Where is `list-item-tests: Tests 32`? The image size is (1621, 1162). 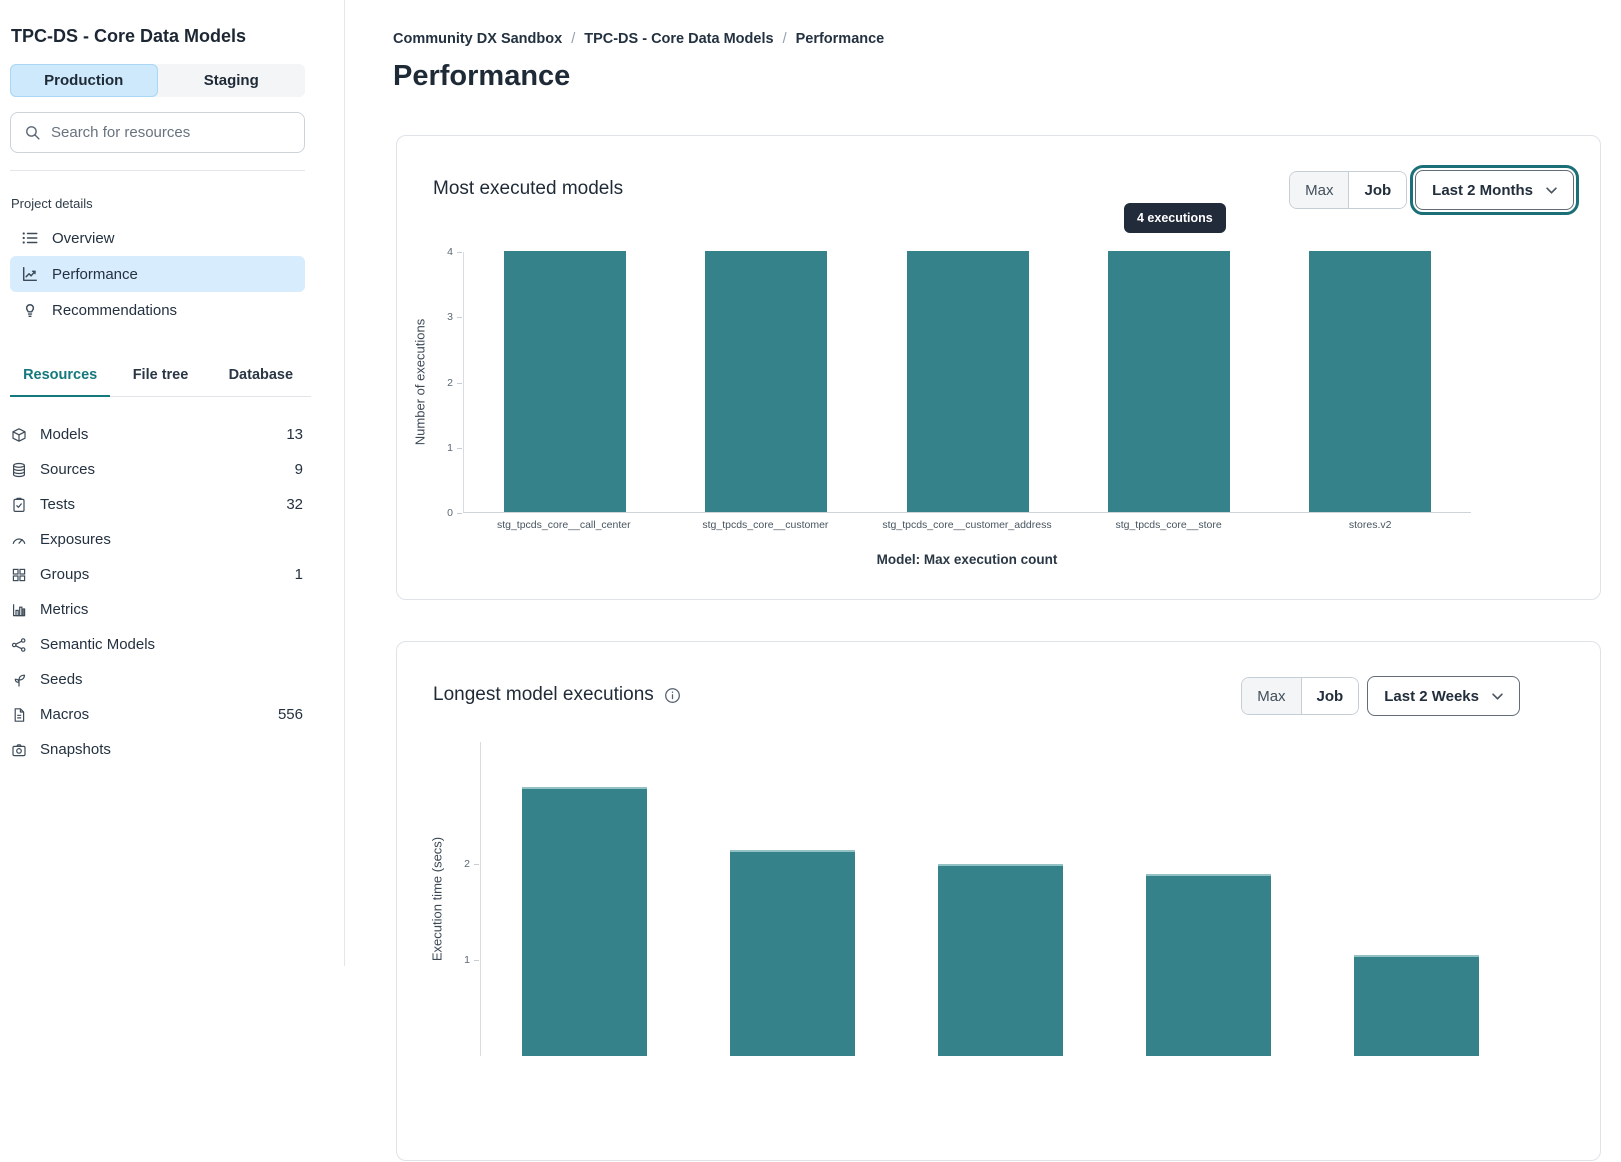 list-item-tests: Tests 32 is located at coordinates (157, 504).